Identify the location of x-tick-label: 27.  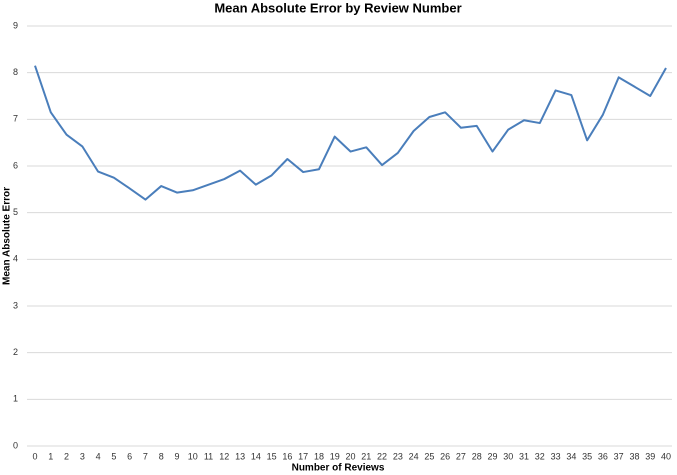
(461, 456).